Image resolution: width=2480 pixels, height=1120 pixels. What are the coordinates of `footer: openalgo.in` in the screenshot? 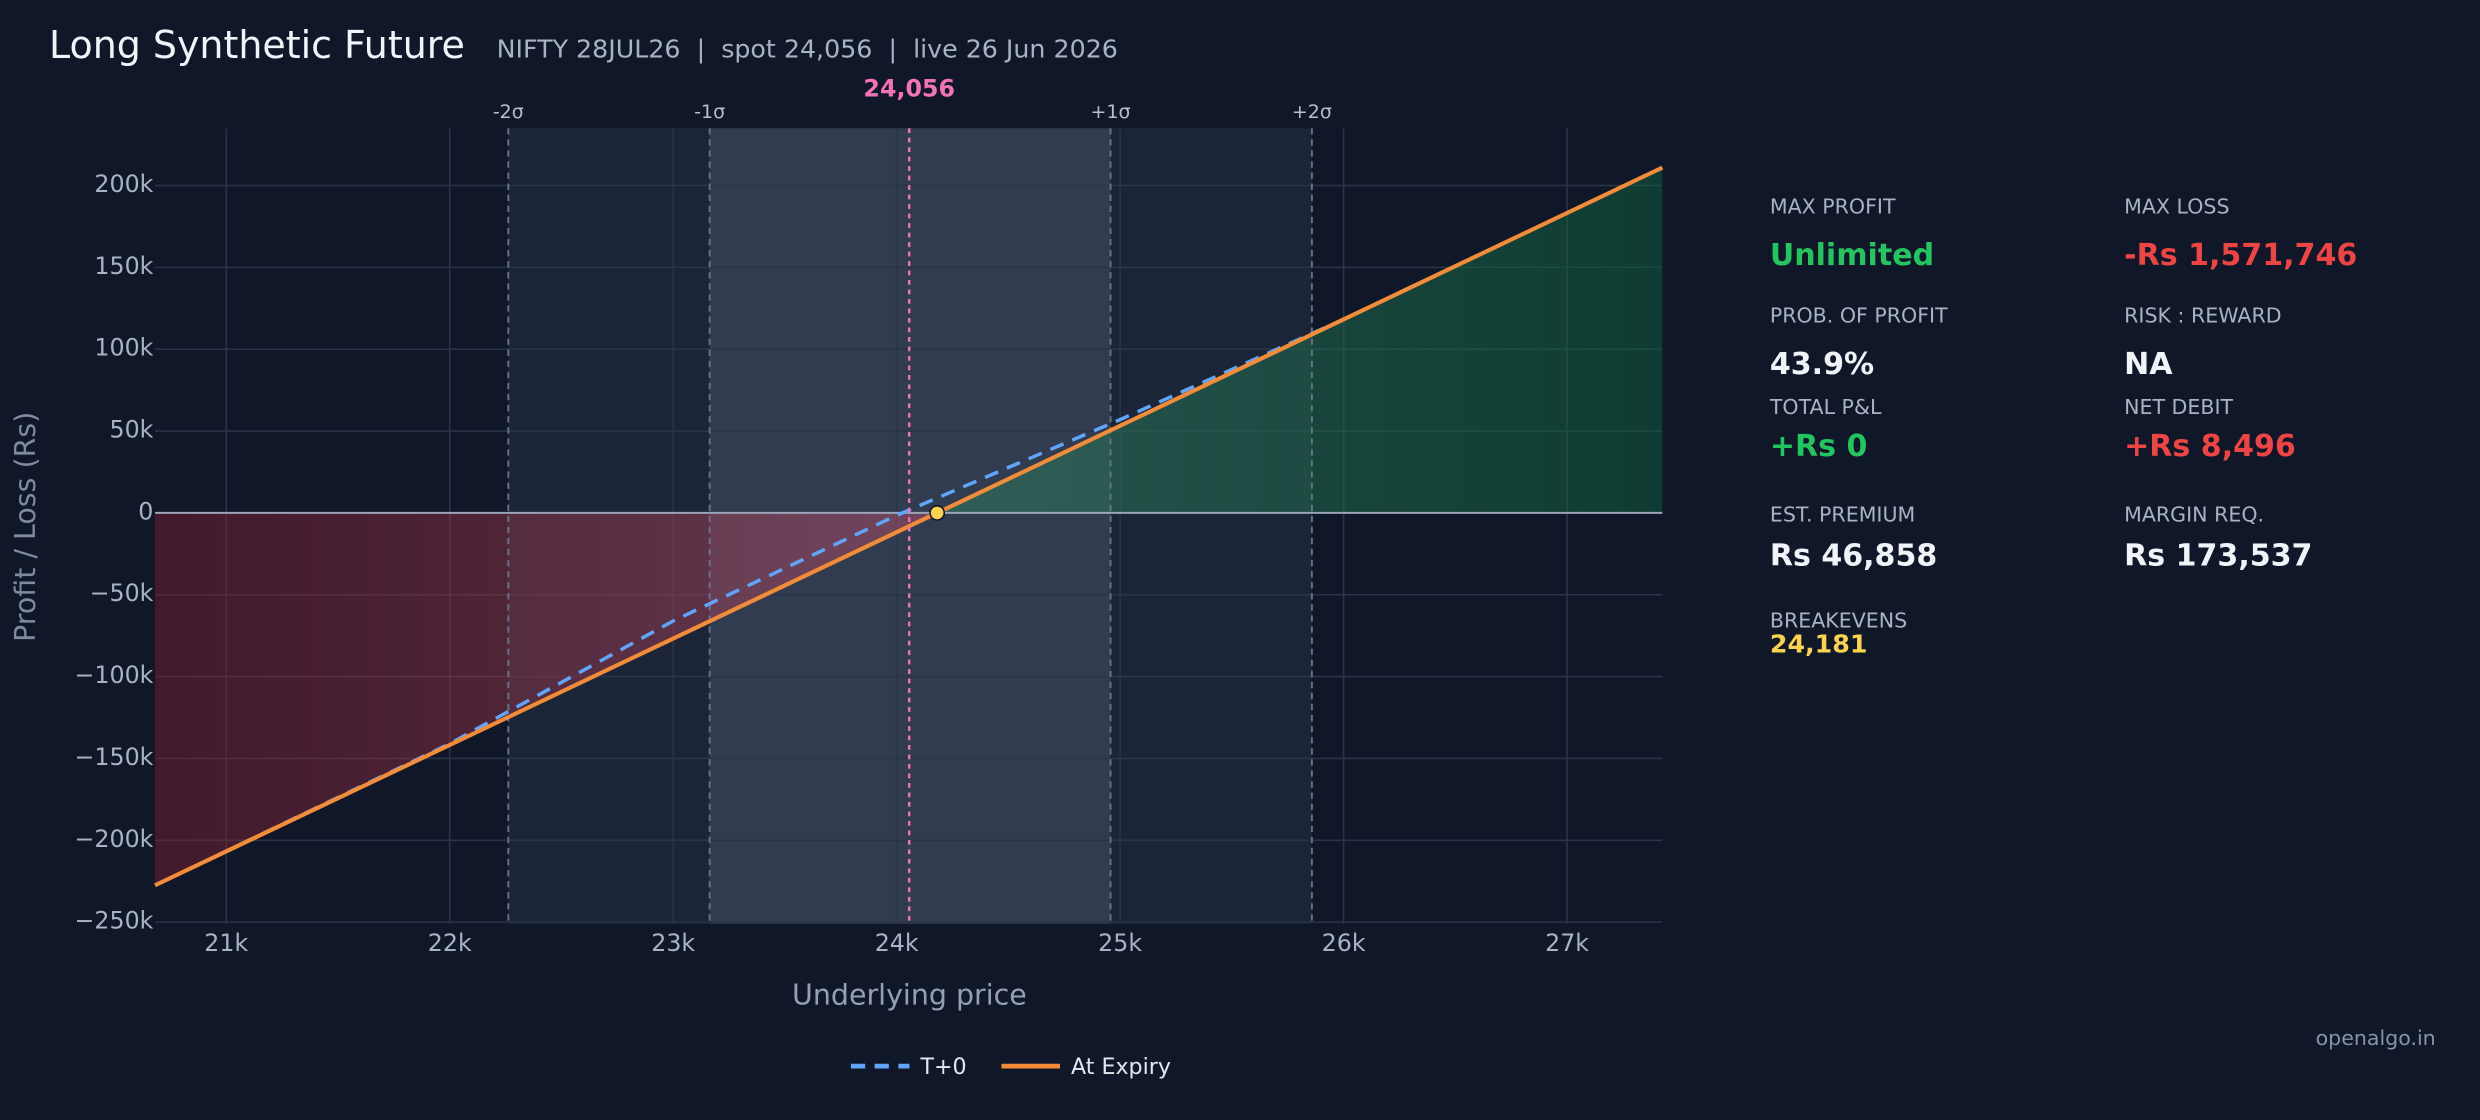 It's located at (2376, 1038).